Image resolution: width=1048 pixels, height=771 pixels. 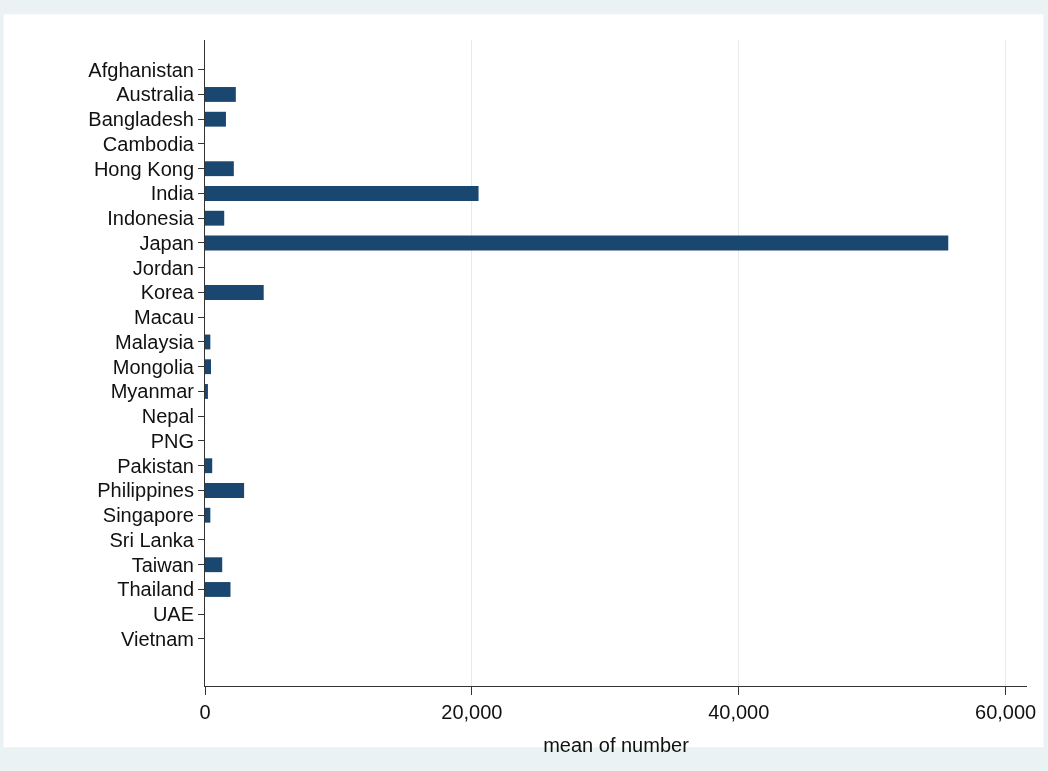 I want to click on y-tick-label: India, so click(x=172, y=193).